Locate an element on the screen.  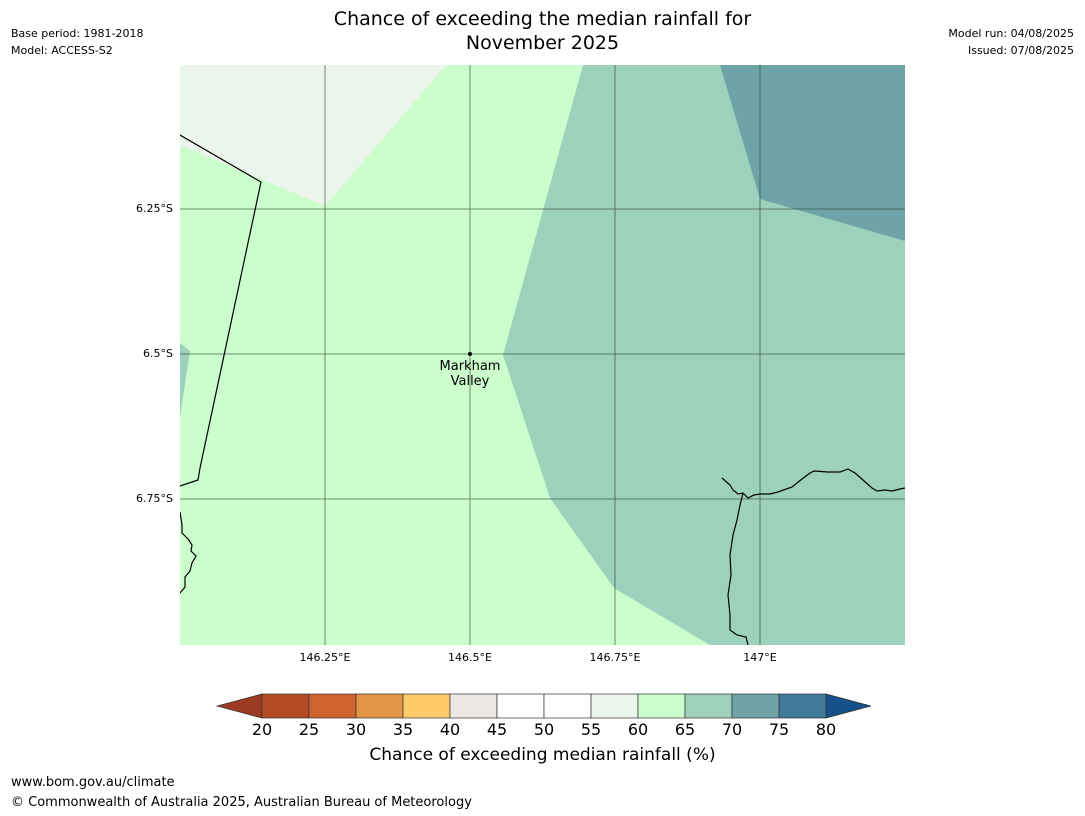
colorbar-title: Chance of exceeding median rainfall (%) is located at coordinates (542, 755).